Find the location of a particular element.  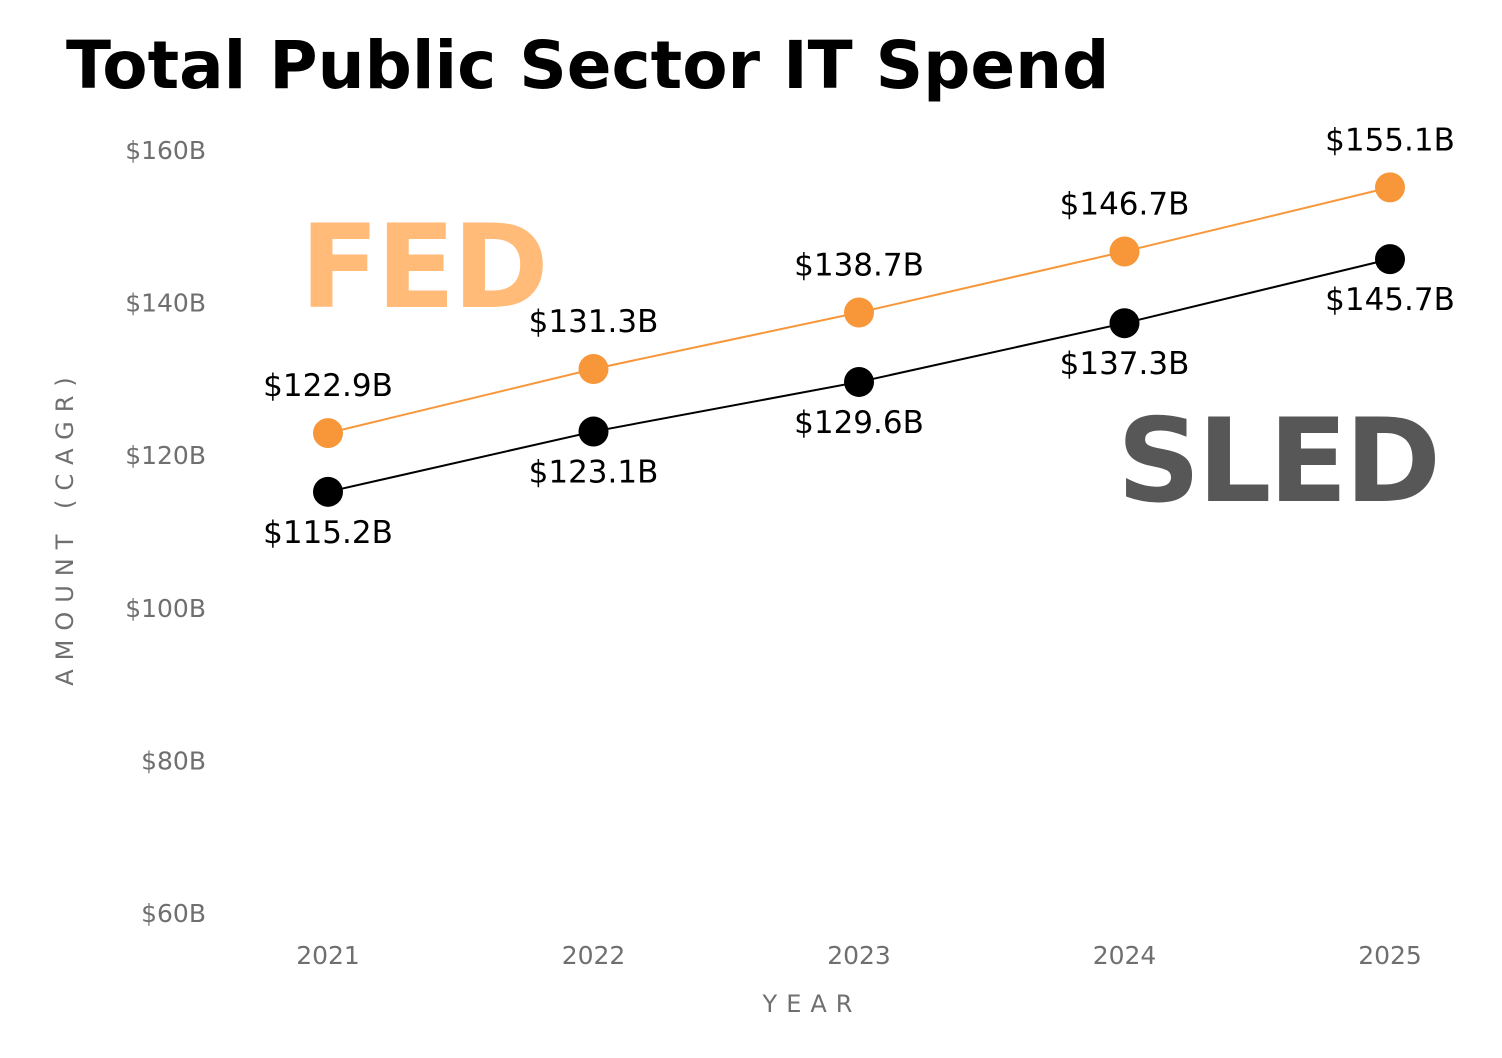

data-label: $145.7B is located at coordinates (1390, 300).